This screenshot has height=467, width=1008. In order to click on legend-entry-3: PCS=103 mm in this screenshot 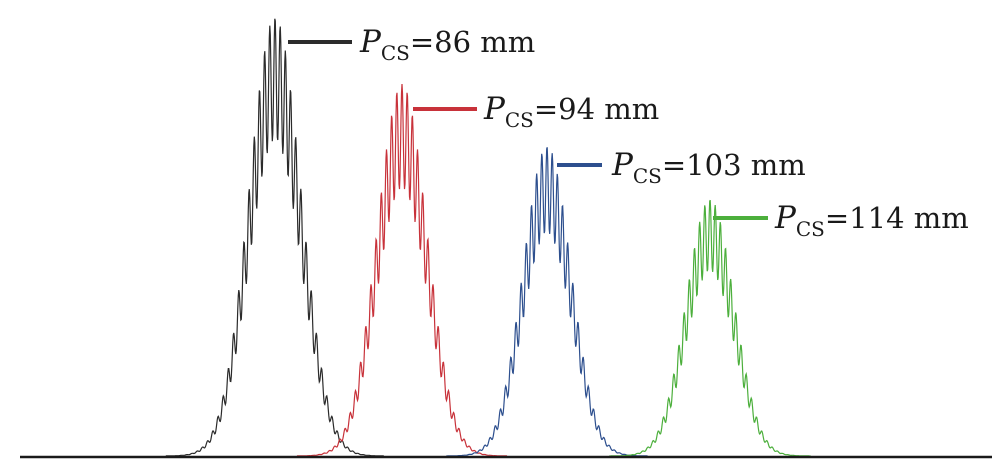, I will do `click(681, 167)`.